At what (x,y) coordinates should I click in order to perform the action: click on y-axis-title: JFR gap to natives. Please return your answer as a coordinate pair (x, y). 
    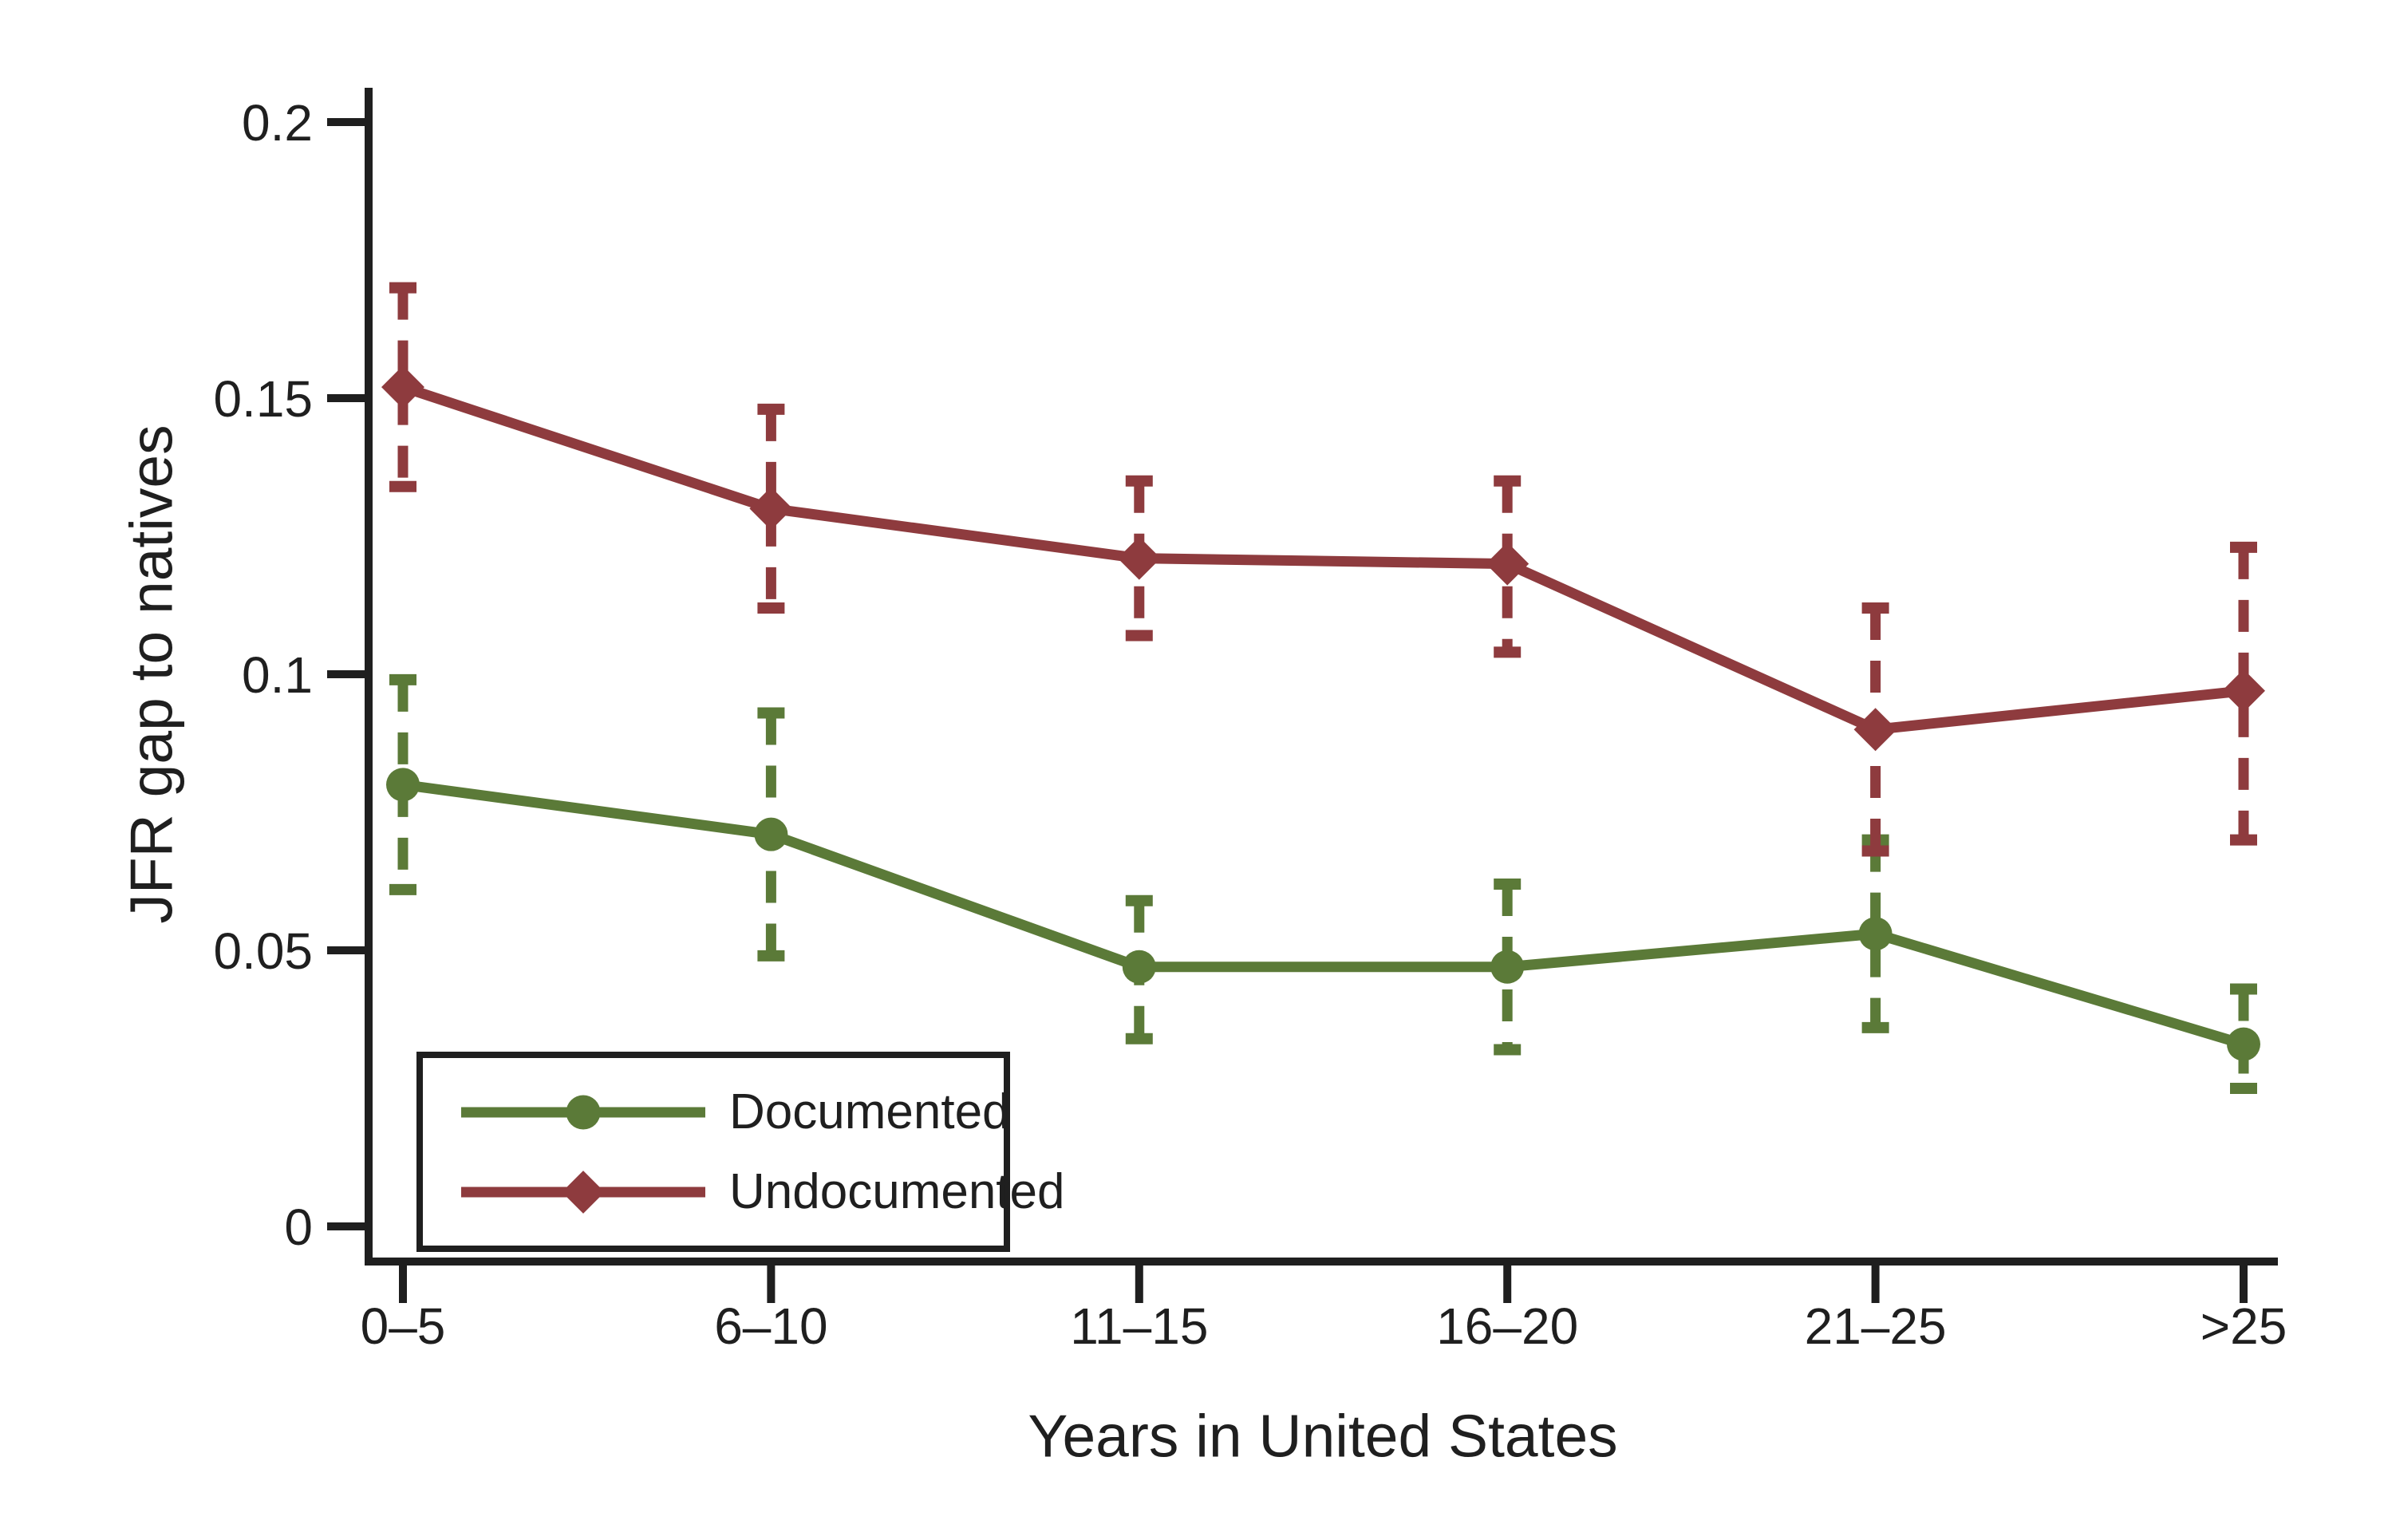
    Looking at the image, I should click on (151, 674).